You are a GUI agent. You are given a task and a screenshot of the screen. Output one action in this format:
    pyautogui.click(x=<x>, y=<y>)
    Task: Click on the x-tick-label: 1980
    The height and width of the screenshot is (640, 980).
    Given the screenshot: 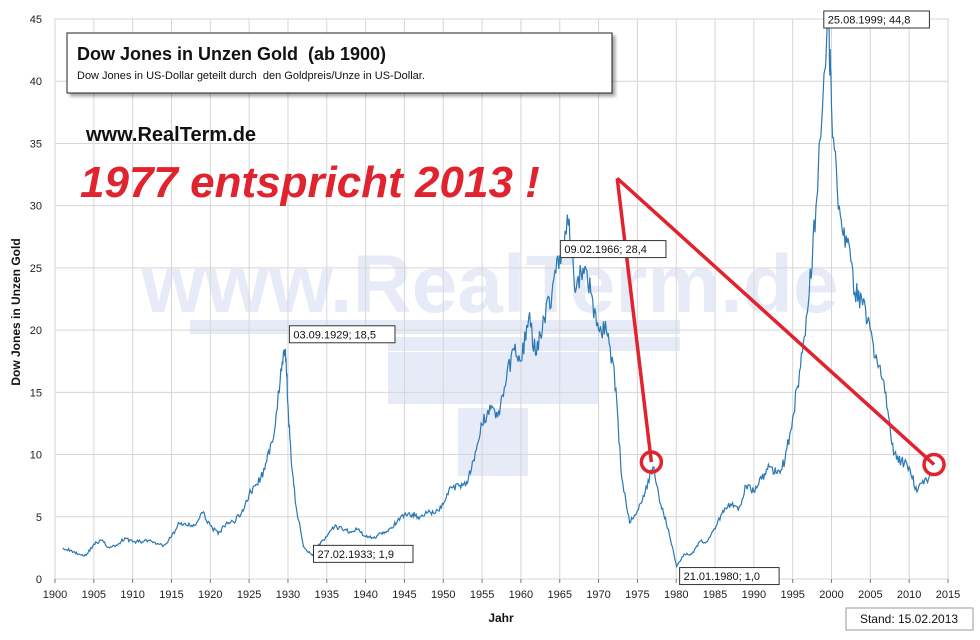 What is the action you would take?
    pyautogui.click(x=676, y=595)
    